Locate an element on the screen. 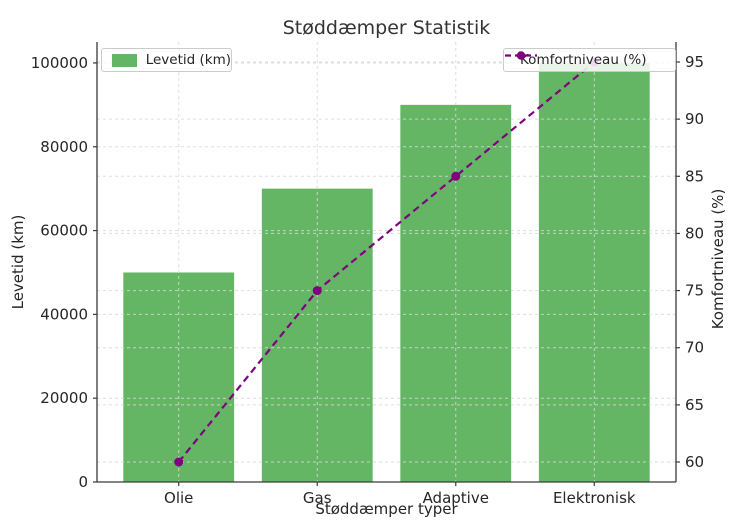  right-tick-label: 90 is located at coordinates (694, 119).